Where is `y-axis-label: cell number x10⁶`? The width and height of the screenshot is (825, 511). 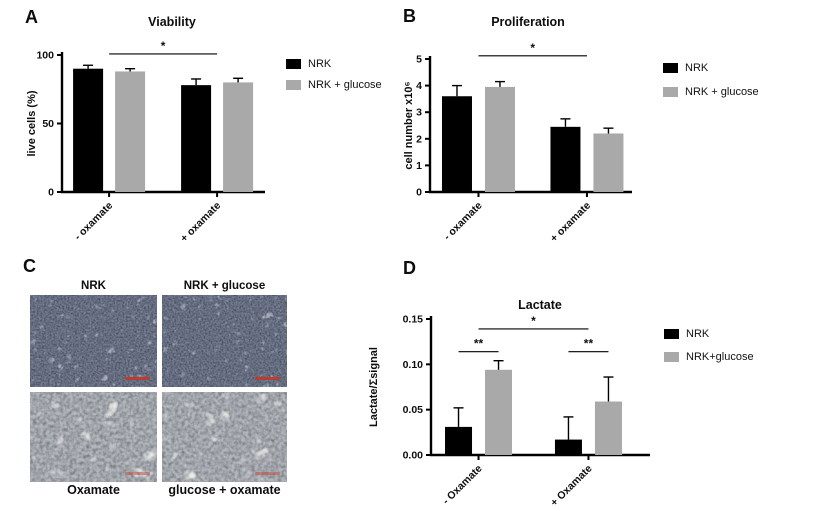 y-axis-label: cell number x10⁶ is located at coordinates (409, 125).